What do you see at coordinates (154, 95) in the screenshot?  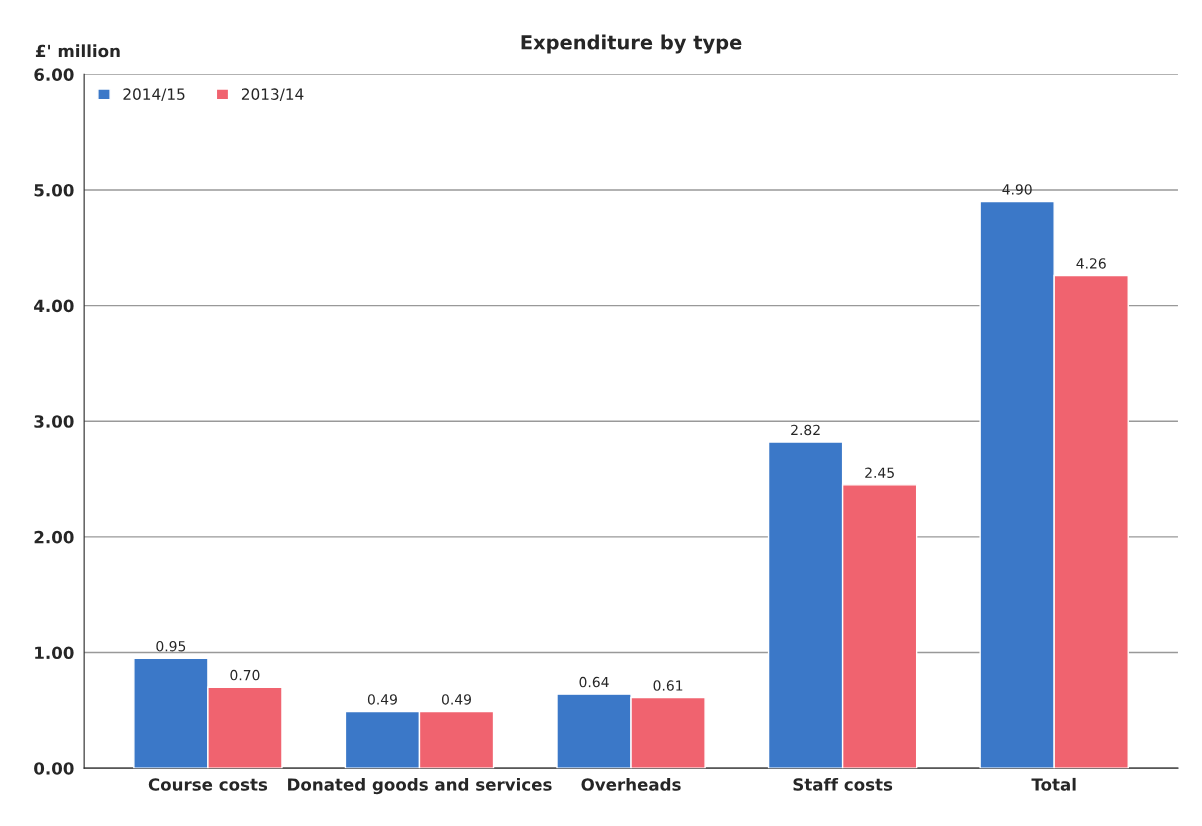 I see `legend-label: 2014/15` at bounding box center [154, 95].